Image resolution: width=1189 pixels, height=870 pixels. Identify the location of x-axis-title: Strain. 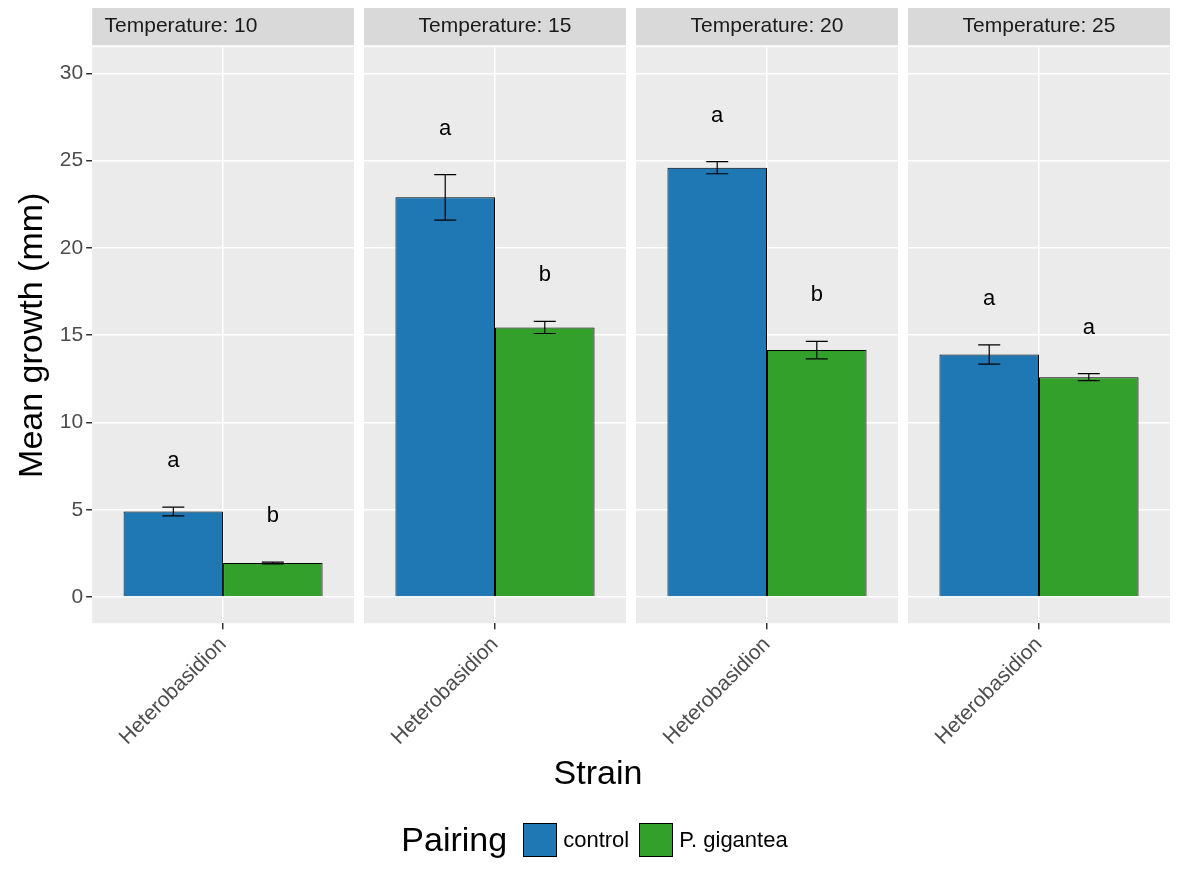
(598, 772).